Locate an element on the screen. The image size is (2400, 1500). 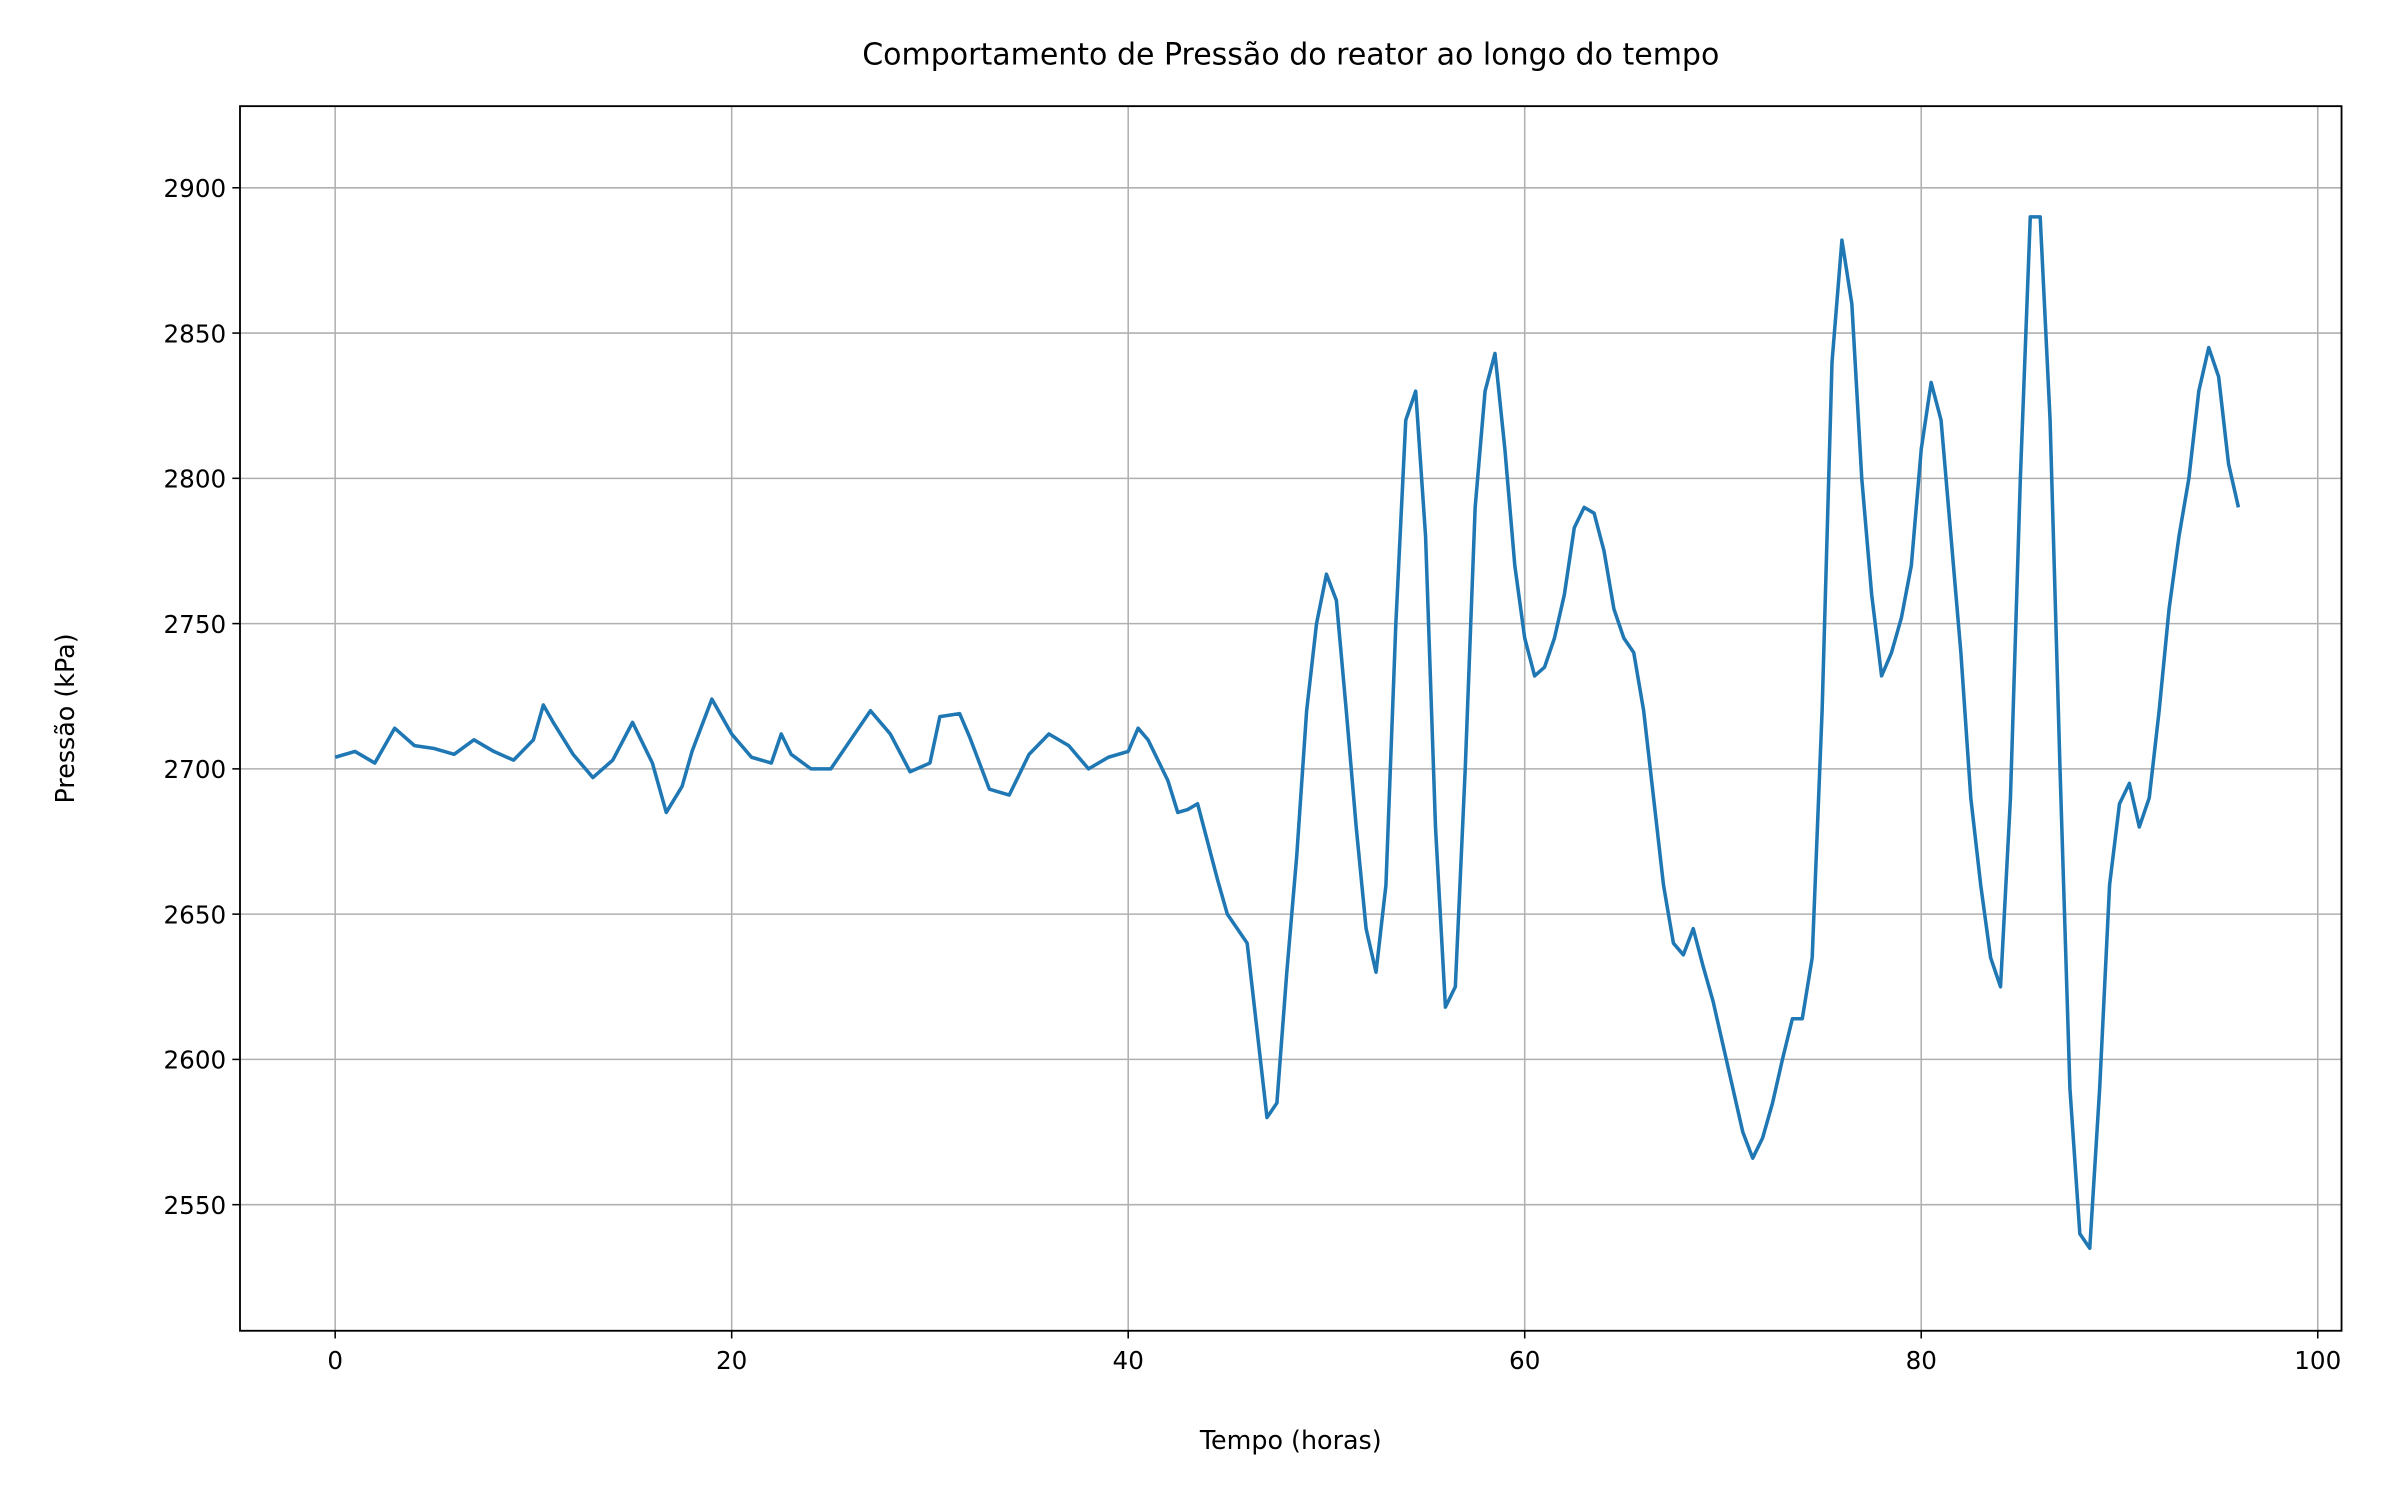
x-tick-label: 80 is located at coordinates (1921, 1360).